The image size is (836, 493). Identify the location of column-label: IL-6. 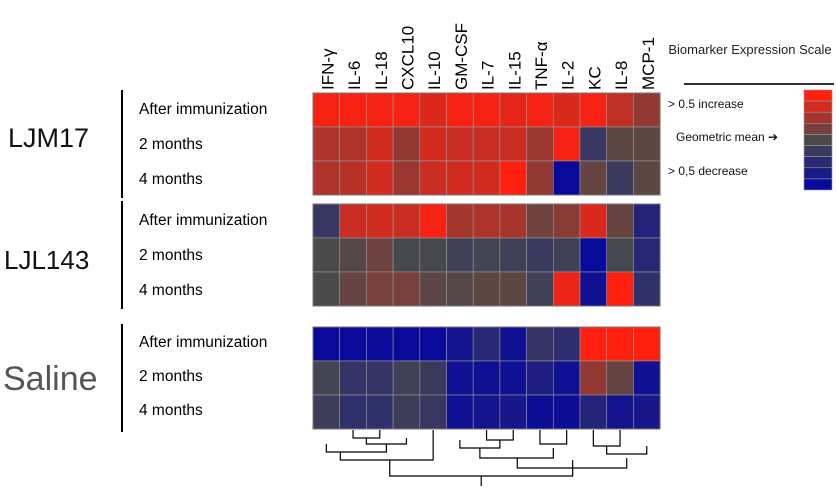
(354, 75).